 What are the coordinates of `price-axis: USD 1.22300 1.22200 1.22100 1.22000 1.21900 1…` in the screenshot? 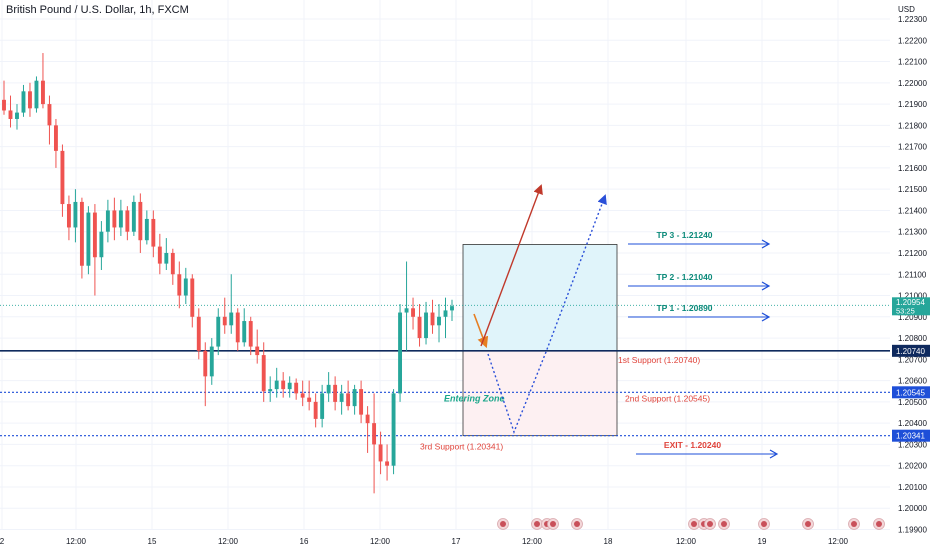 It's located at (912, 270).